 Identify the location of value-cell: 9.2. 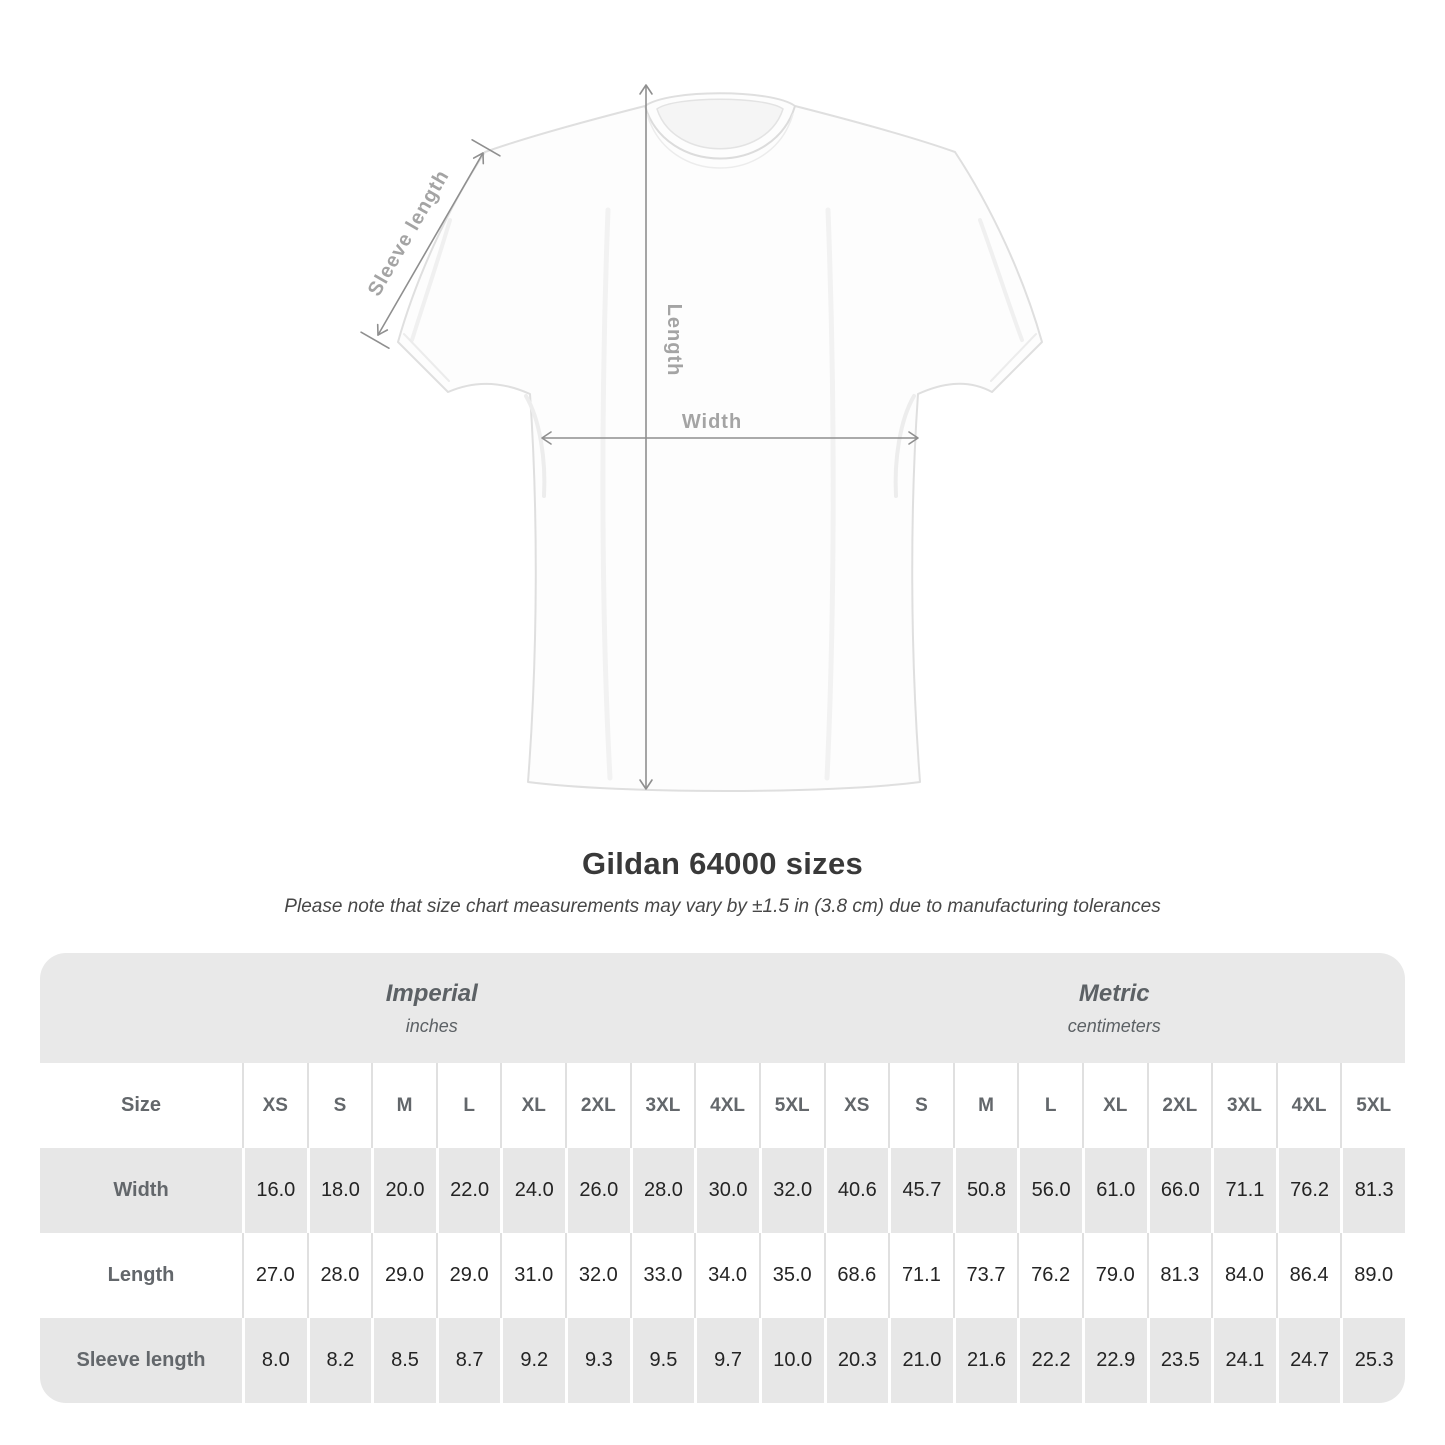
(532, 1360).